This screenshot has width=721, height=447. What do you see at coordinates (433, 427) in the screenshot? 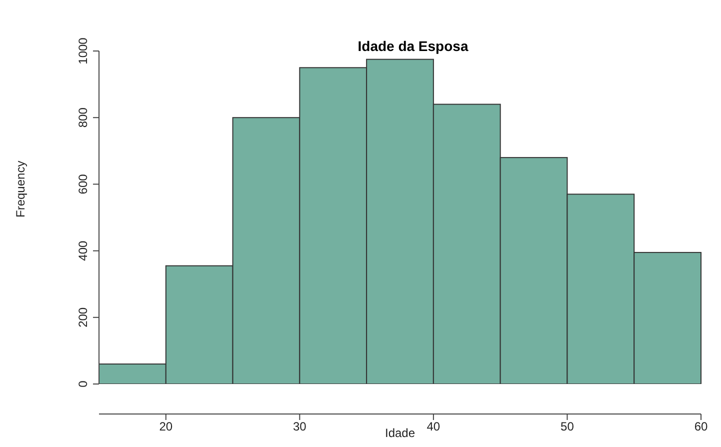
I see `x-tick-label: 40` at bounding box center [433, 427].